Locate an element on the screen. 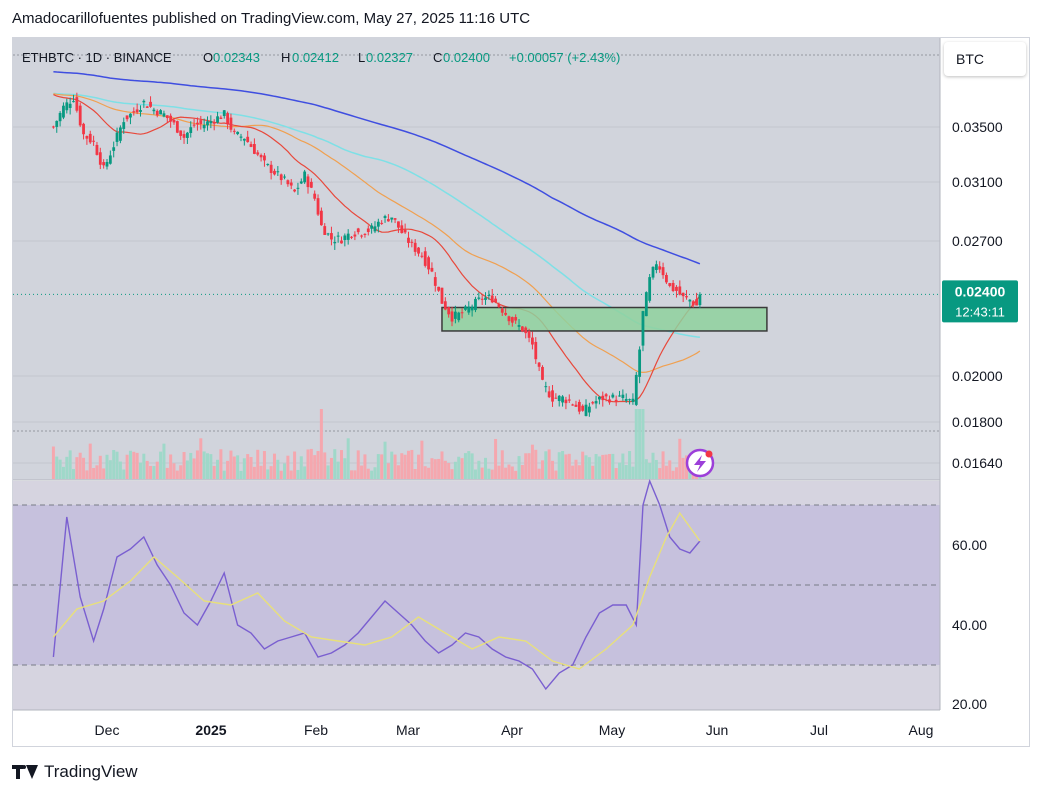 Image resolution: width=1044 pixels, height=795 pixels. time-tick-label: Jul is located at coordinates (819, 730).